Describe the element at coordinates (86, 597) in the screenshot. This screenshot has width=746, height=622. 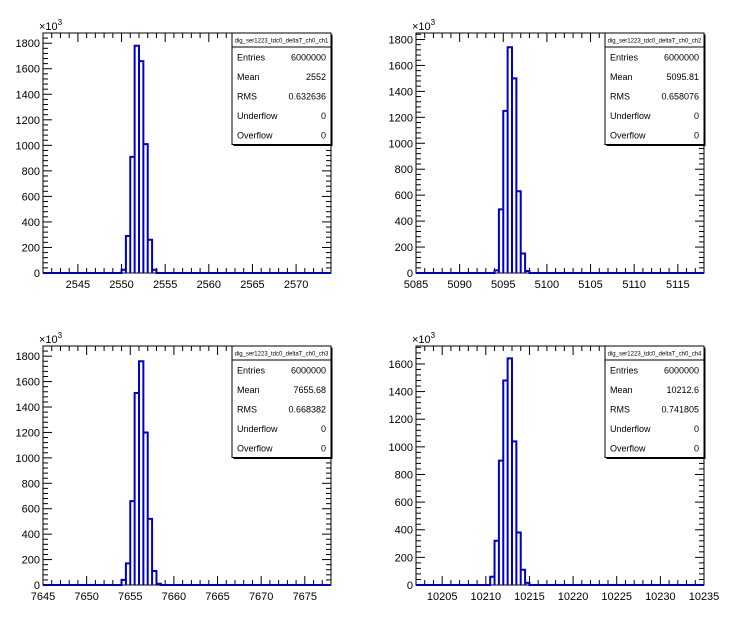
I see `x-tick-label: 7650` at that location.